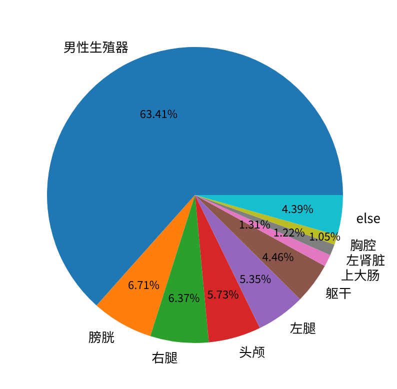  What do you see at coordinates (252, 352) in the screenshot?
I see `slice-label: 头颅` at bounding box center [252, 352].